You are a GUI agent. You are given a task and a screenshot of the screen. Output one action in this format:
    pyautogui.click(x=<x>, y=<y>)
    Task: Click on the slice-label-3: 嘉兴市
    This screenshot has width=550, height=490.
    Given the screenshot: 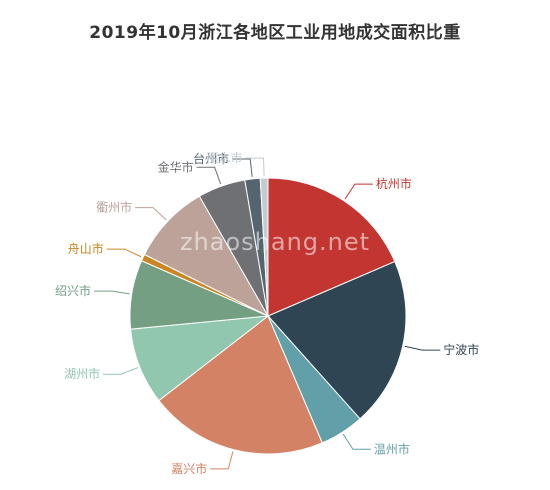 What is the action you would take?
    pyautogui.click(x=189, y=468)
    